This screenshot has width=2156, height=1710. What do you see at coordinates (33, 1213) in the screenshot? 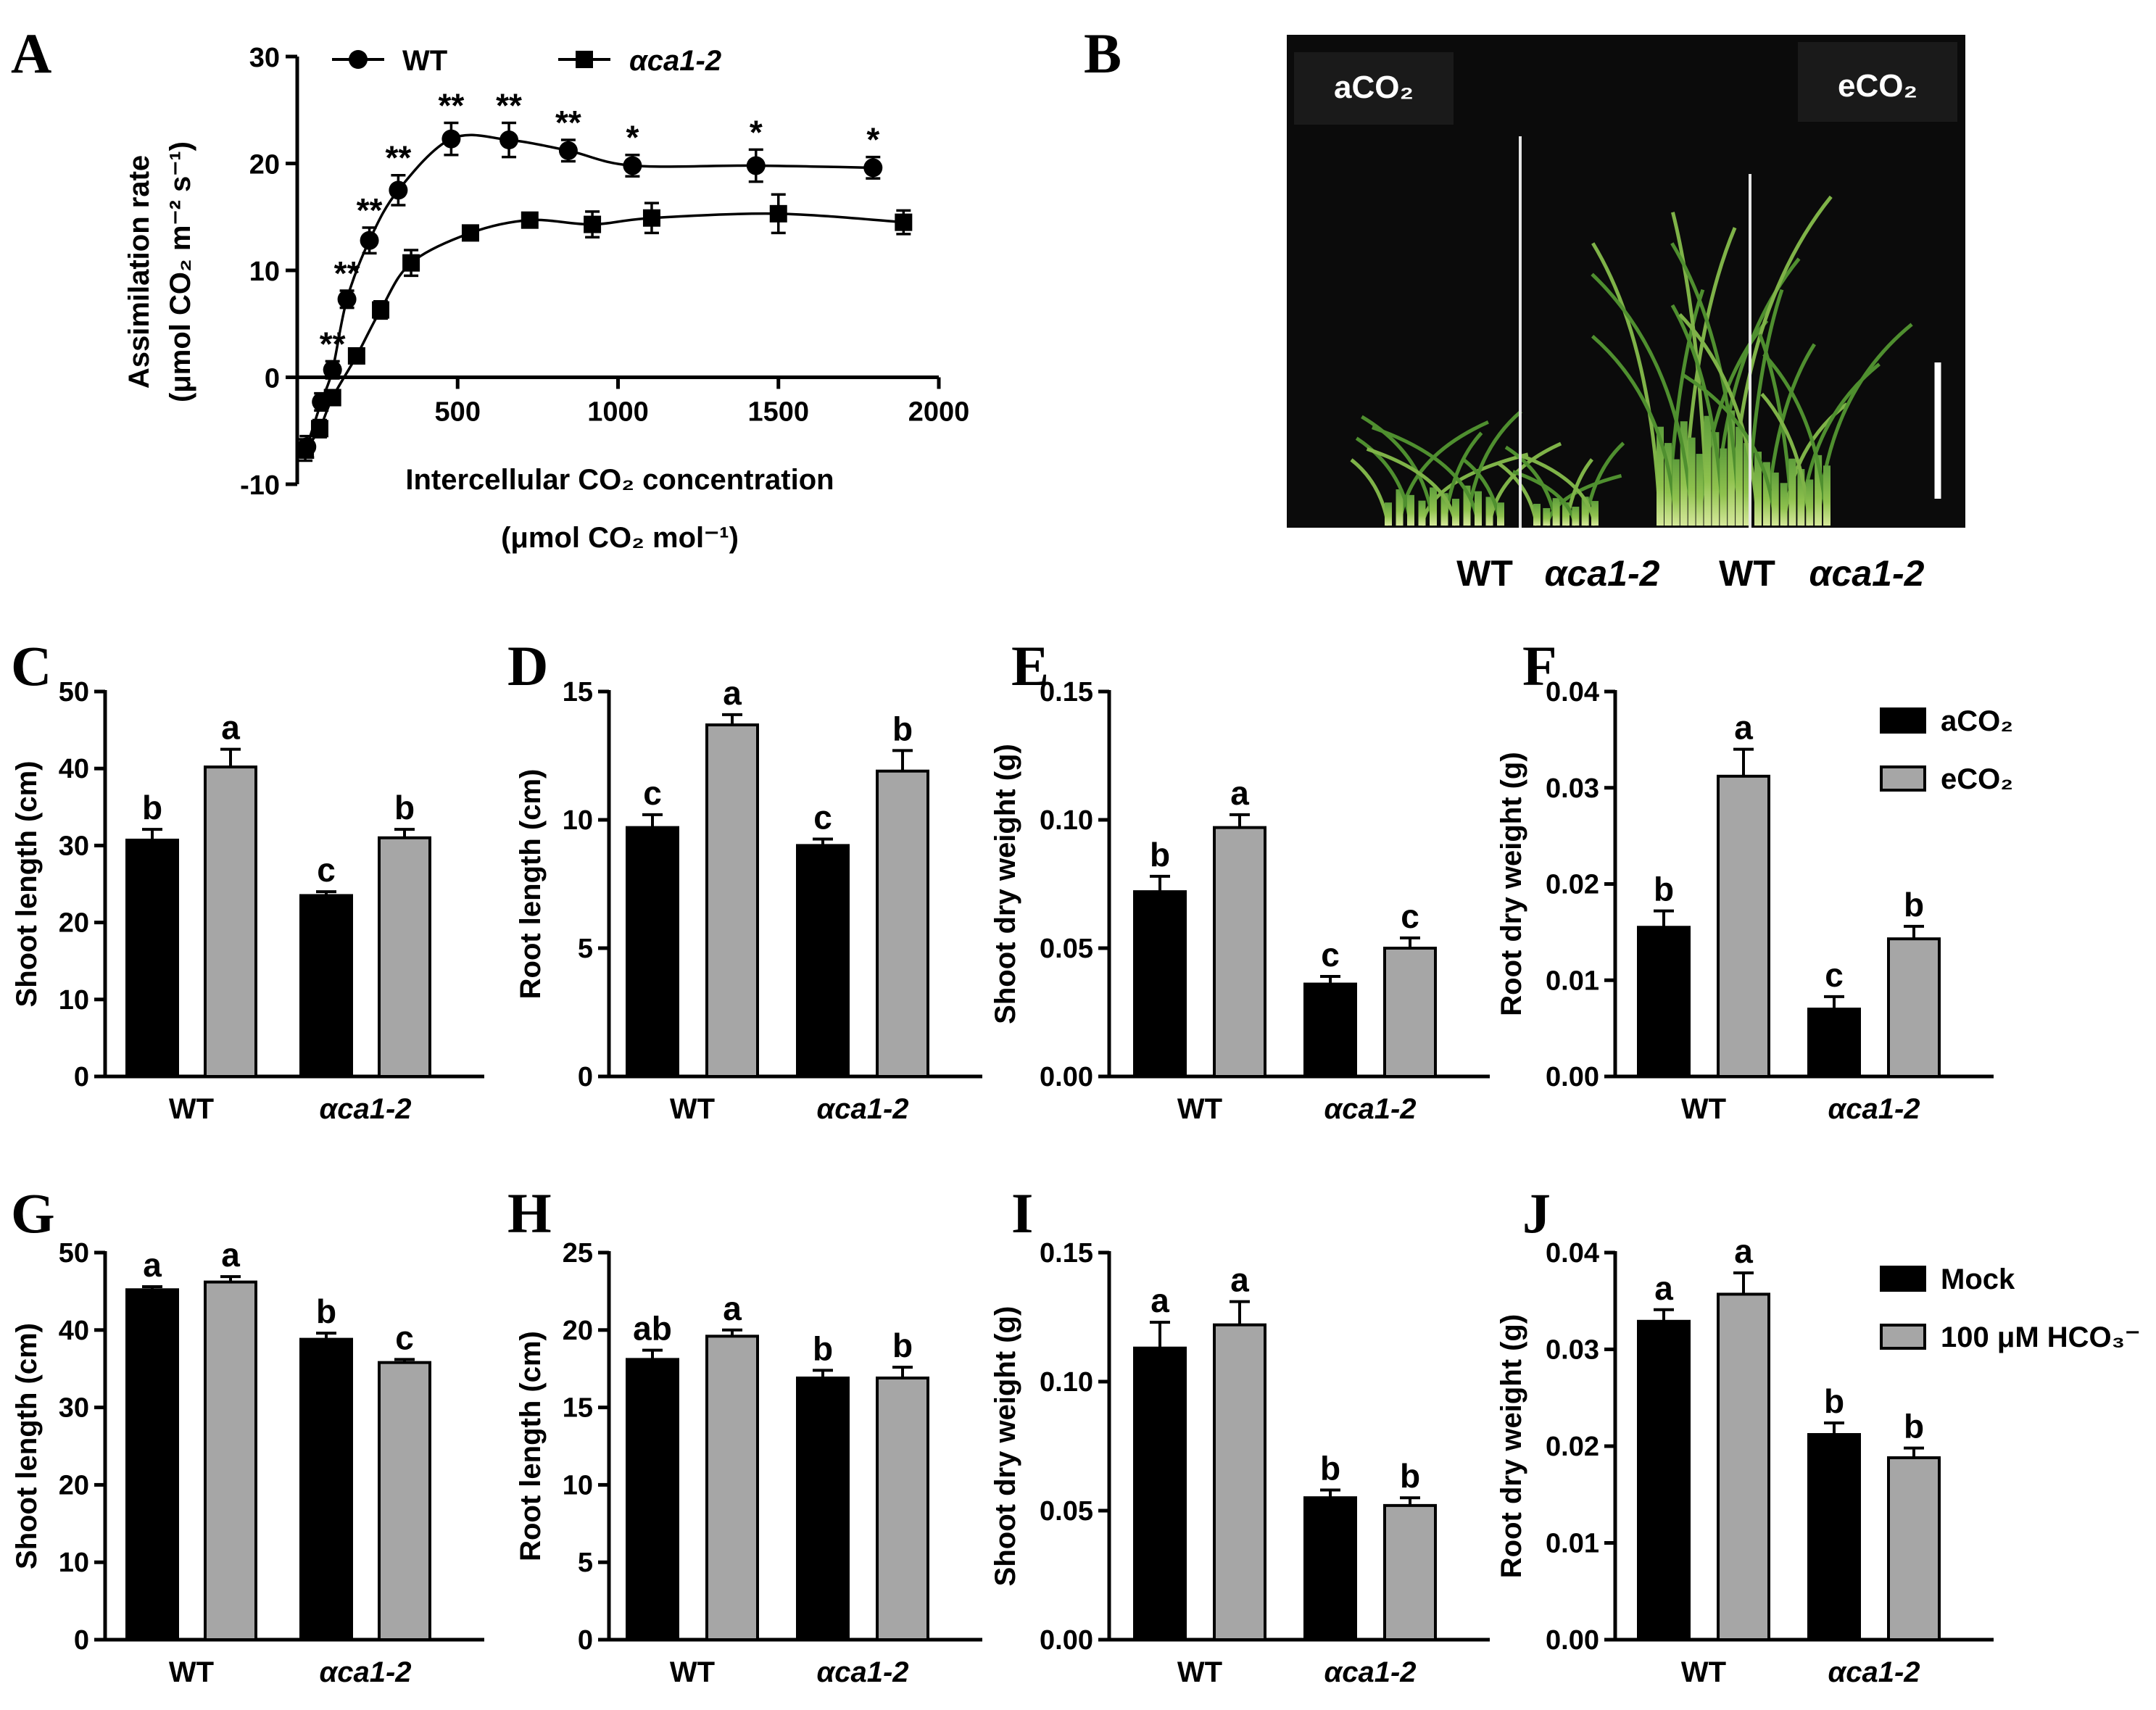
I see `panel-label-g: G` at bounding box center [33, 1213].